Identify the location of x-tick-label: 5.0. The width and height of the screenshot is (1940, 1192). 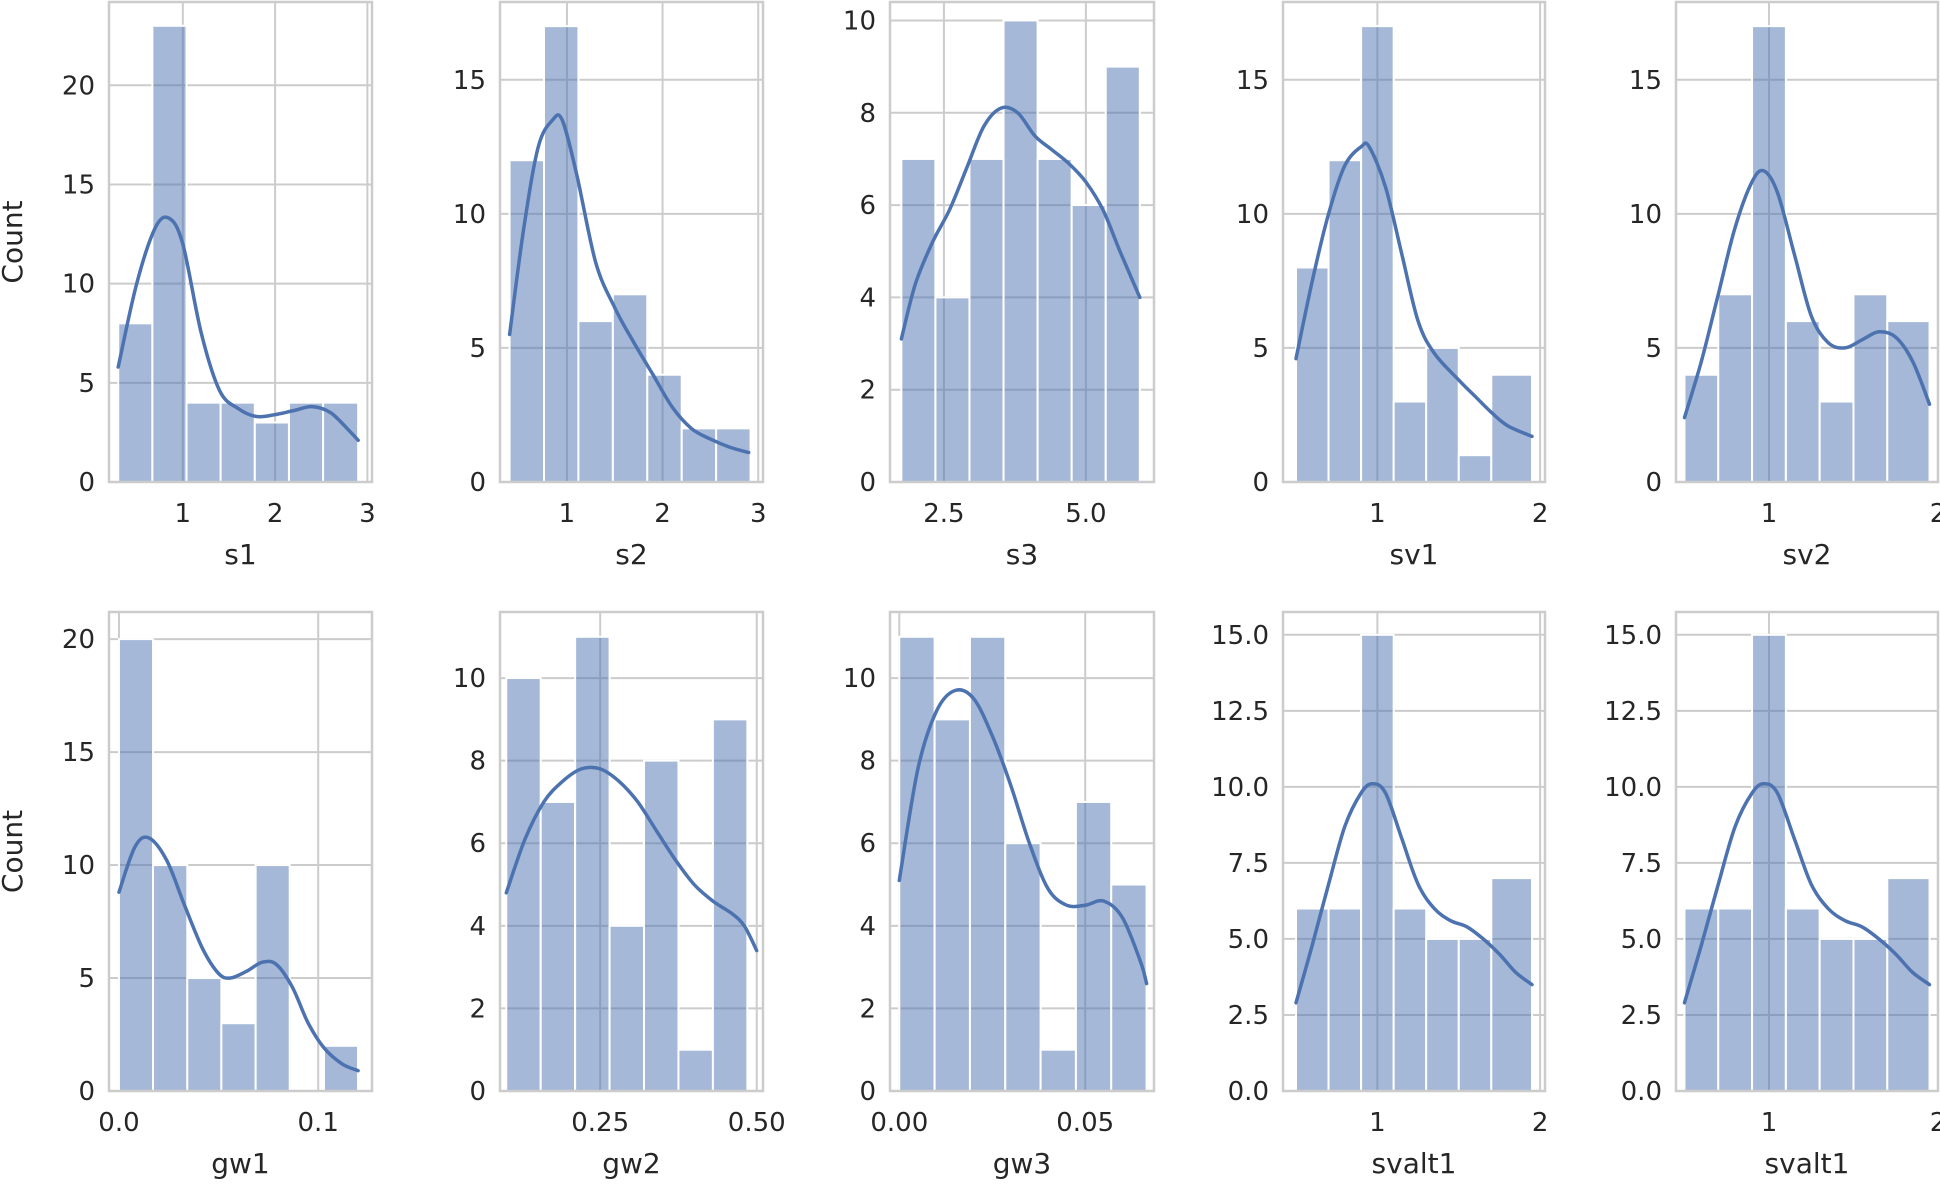
(1085, 514).